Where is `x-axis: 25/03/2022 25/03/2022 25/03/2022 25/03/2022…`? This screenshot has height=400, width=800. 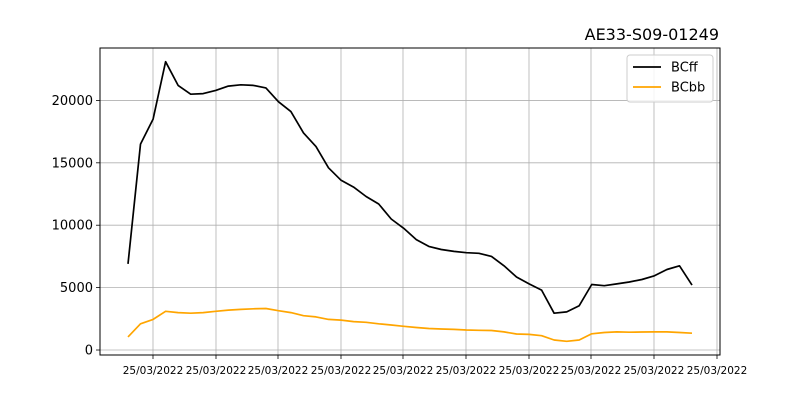 x-axis: 25/03/2022 25/03/2022 25/03/2022 25/03/2022… is located at coordinates (435, 366).